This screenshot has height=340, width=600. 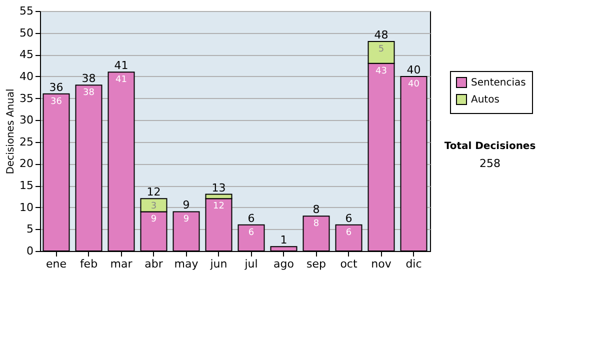 What do you see at coordinates (414, 264) in the screenshot?
I see `x-tick-label: dic` at bounding box center [414, 264].